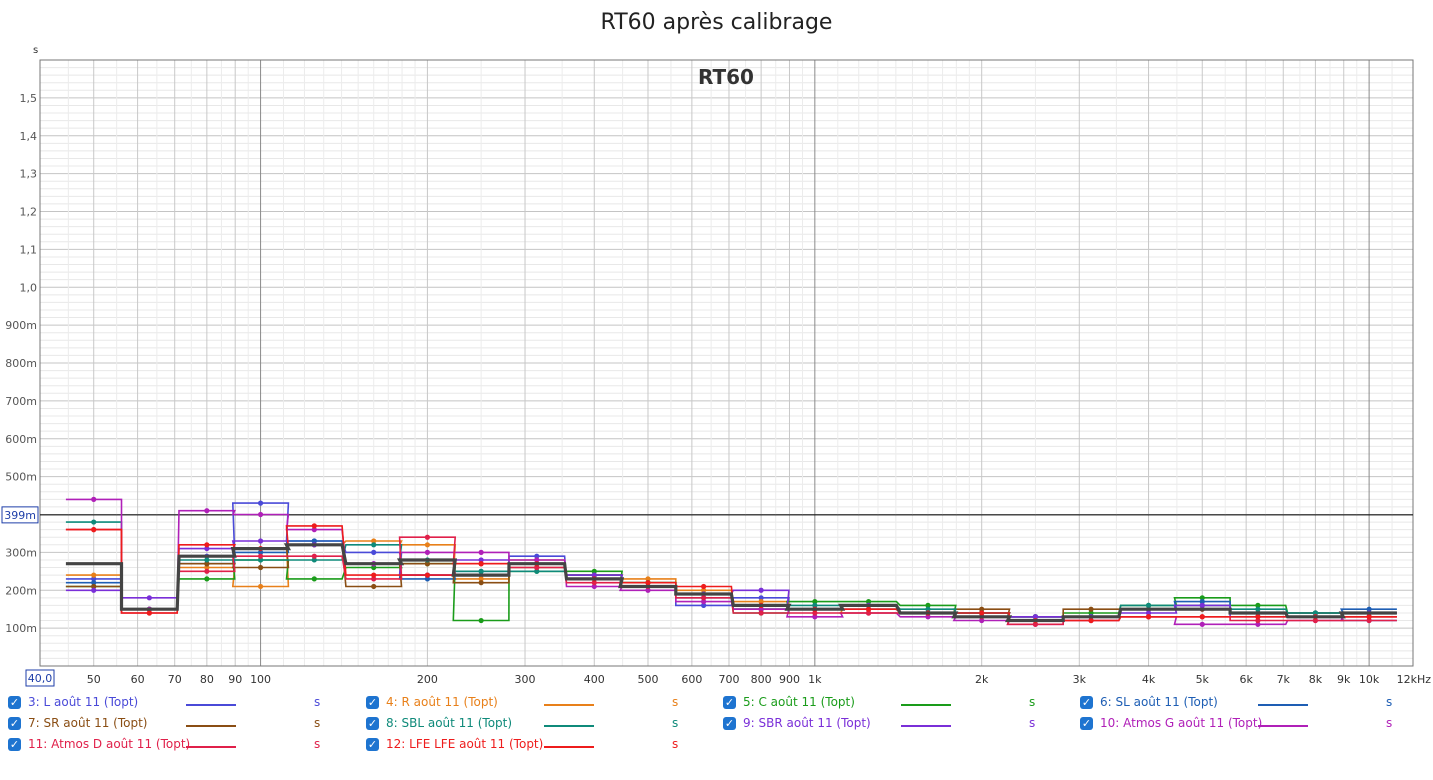 This screenshot has width=1433, height=780. What do you see at coordinates (175, 679) in the screenshot?
I see `x-tick-label: 70` at bounding box center [175, 679].